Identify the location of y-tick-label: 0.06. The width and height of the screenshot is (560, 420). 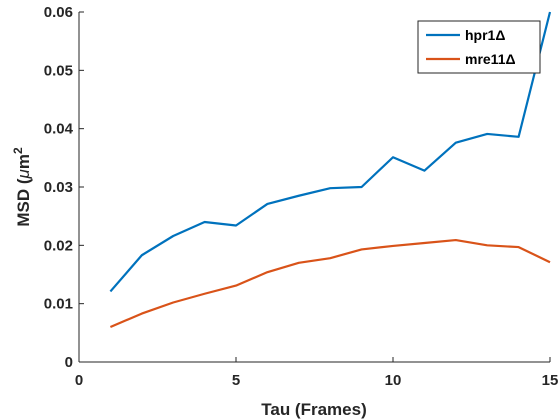
(58, 12).